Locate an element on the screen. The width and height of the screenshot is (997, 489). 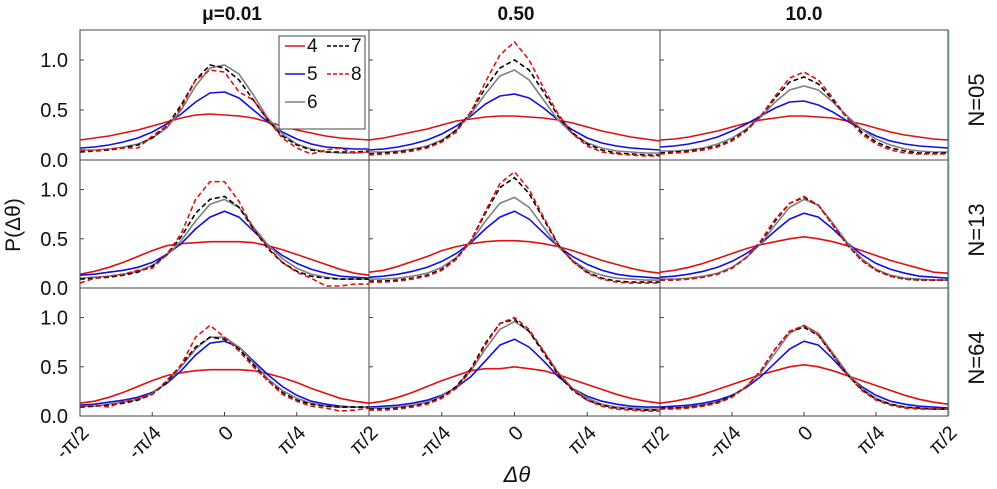
row-label-n64: N=64 is located at coordinates (976, 357).